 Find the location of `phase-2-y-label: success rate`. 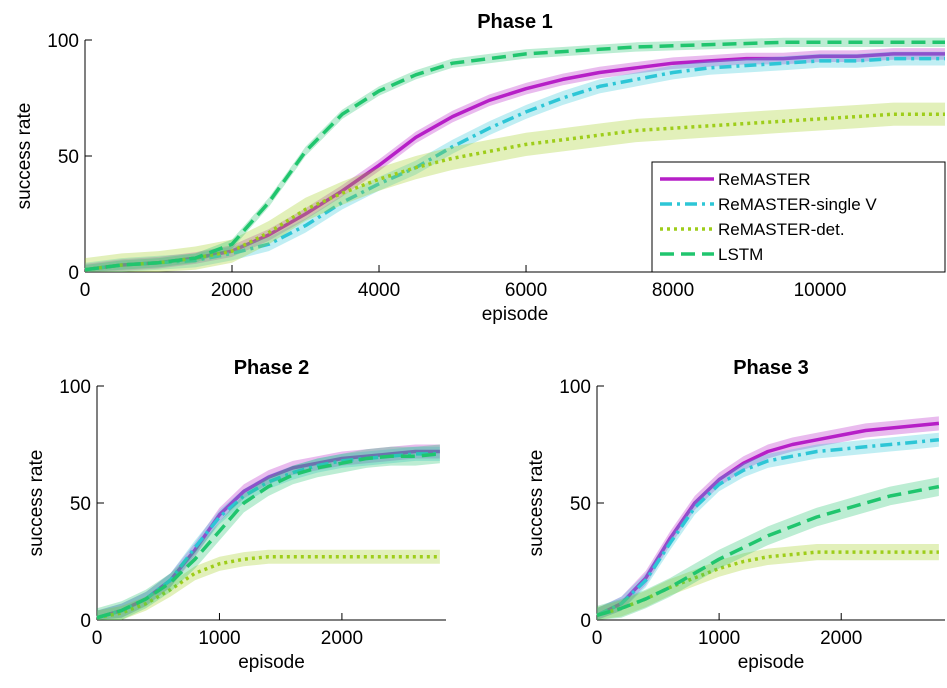

phase-2-y-label: success rate is located at coordinates (36, 503).